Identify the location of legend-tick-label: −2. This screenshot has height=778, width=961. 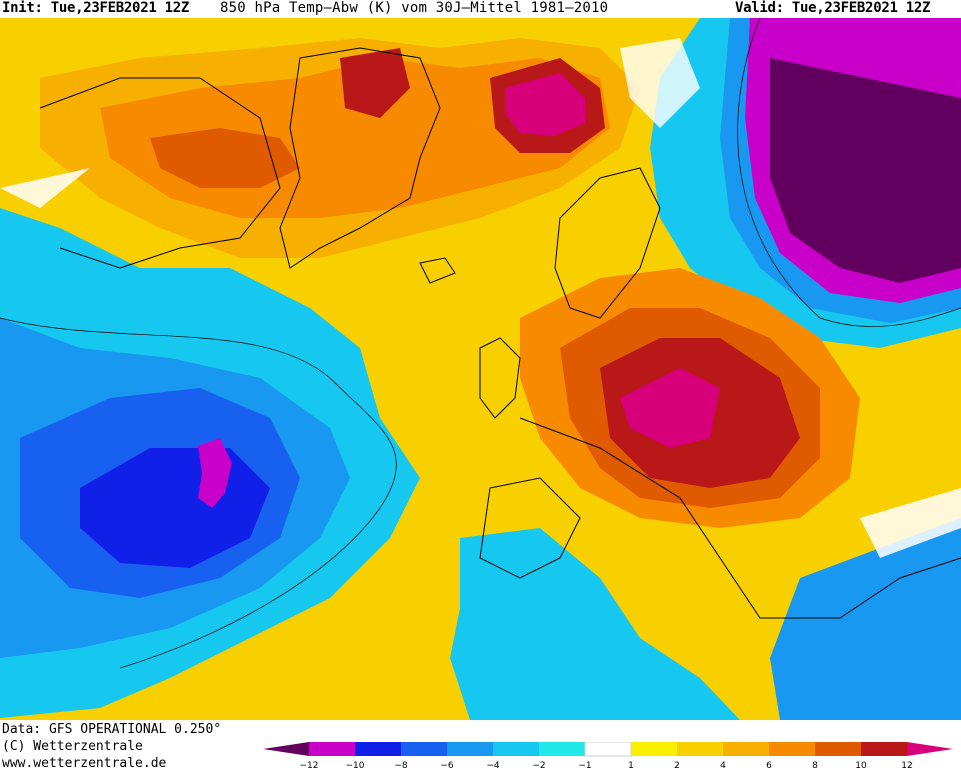
(538, 766).